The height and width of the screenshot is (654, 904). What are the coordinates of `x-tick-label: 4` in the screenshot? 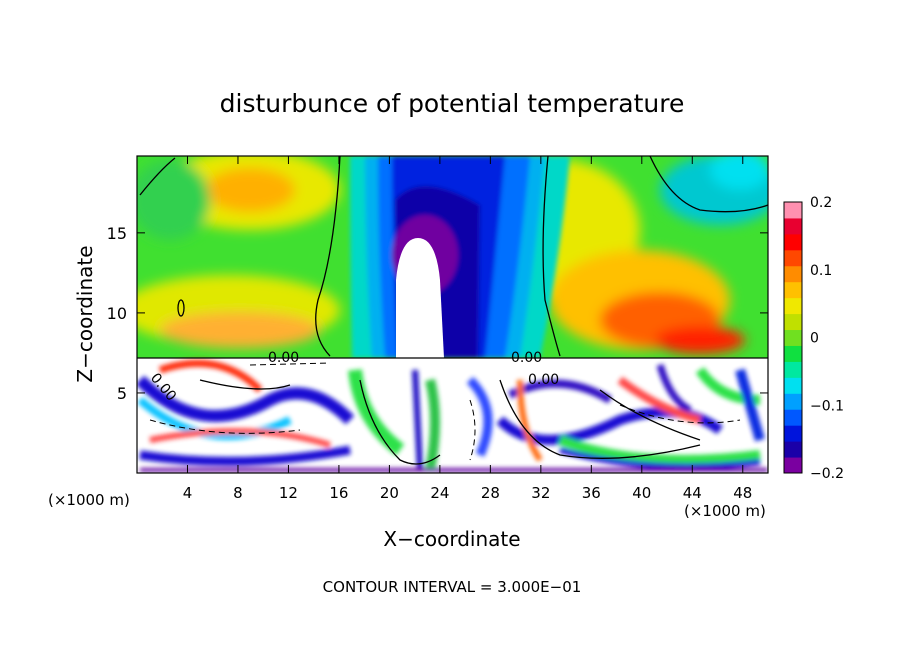 It's located at (188, 493).